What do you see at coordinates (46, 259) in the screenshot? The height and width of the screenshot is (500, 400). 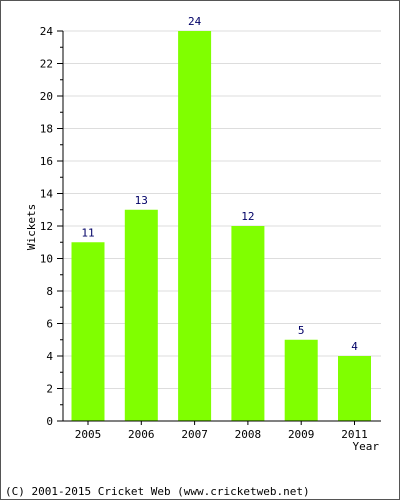 I see `y-tick-label: 10` at bounding box center [46, 259].